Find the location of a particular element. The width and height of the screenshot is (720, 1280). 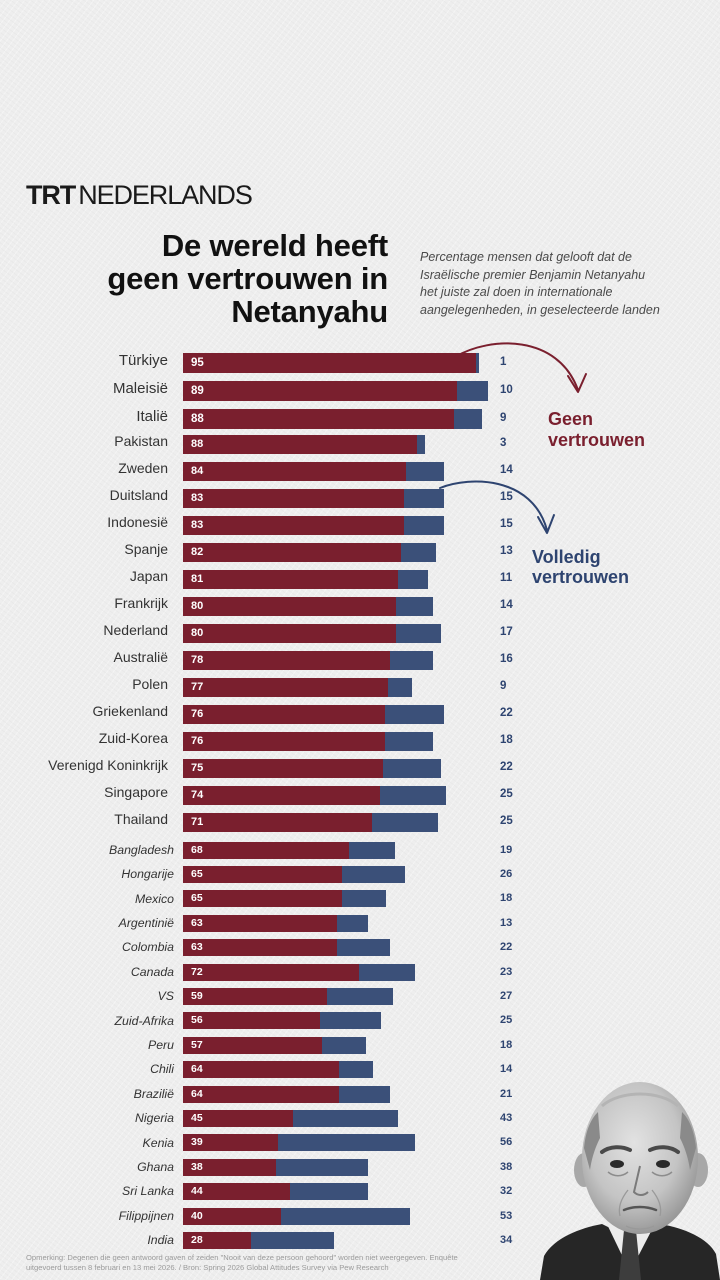

bar-geen-vertrouwen: 89 is located at coordinates (320, 391).